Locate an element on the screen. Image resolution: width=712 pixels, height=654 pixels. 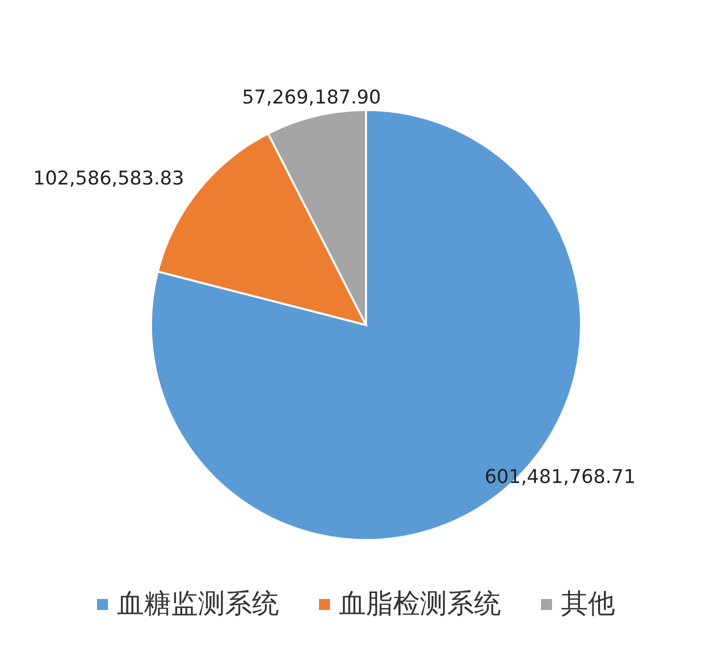
legend-label: 血脂检测系统 is located at coordinates (420, 604).